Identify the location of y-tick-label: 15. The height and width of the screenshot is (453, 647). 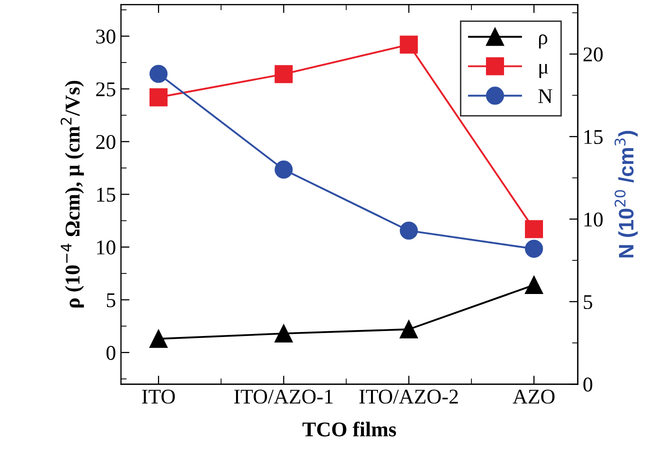
(106, 195).